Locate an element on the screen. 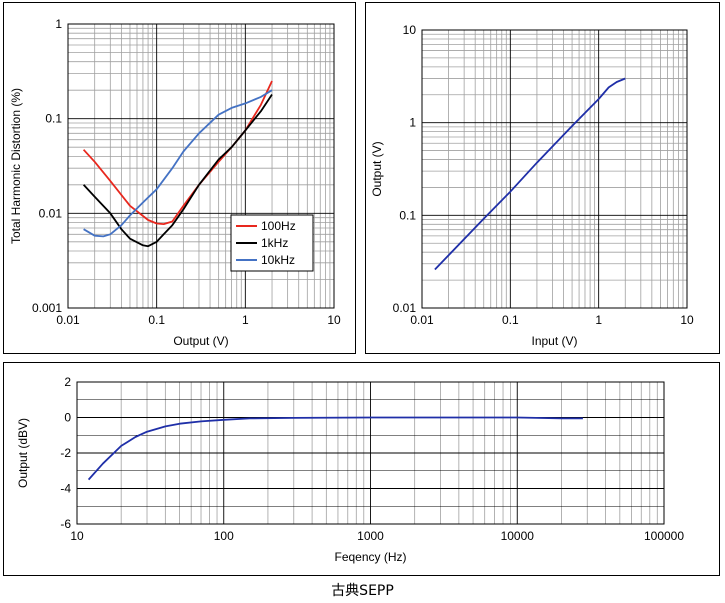 This screenshot has height=603, width=725. legend-label: 100Hz is located at coordinates (278, 226).